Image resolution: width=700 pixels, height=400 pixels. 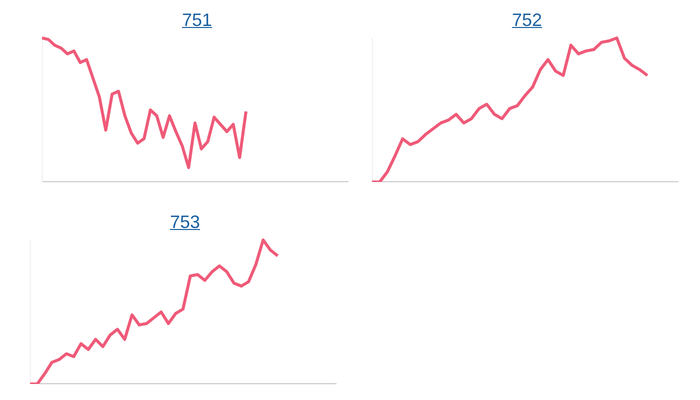 What do you see at coordinates (185, 222) in the screenshot?
I see `chart-title: 753` at bounding box center [185, 222].